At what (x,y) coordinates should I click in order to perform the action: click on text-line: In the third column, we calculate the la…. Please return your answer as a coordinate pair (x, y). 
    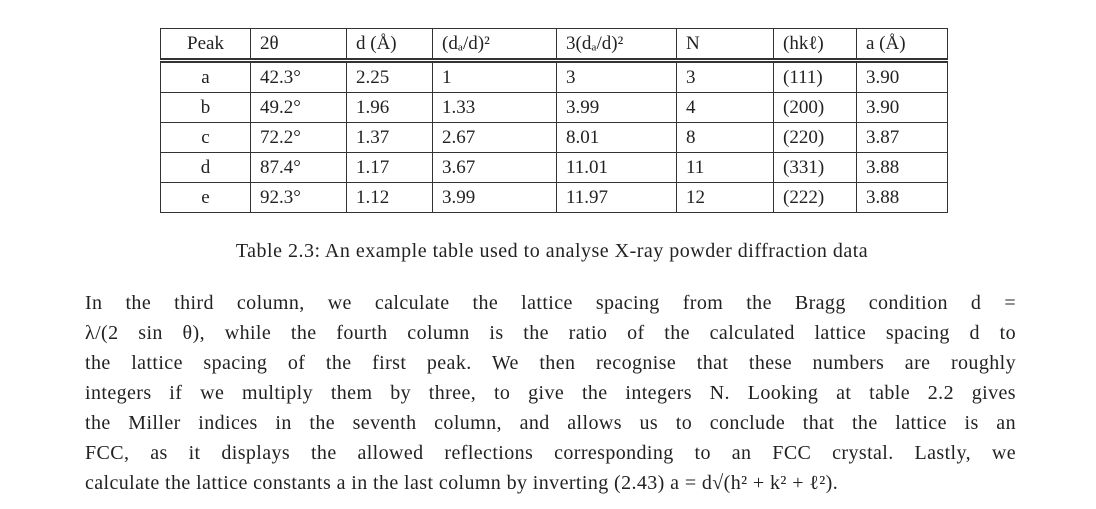
    Looking at the image, I should click on (550, 303).